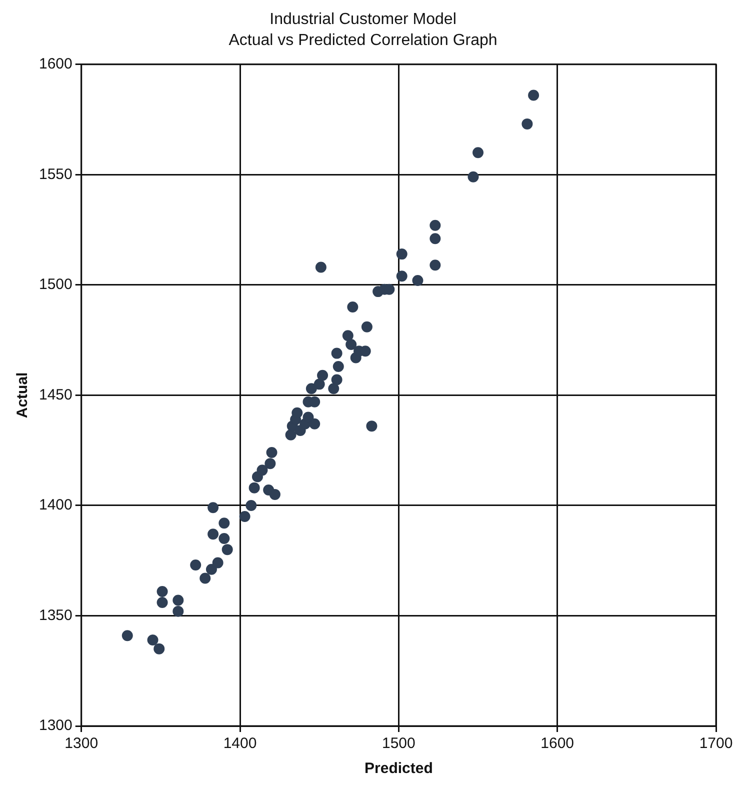 The height and width of the screenshot is (788, 736). I want to click on x-tick-label: 1300, so click(81, 743).